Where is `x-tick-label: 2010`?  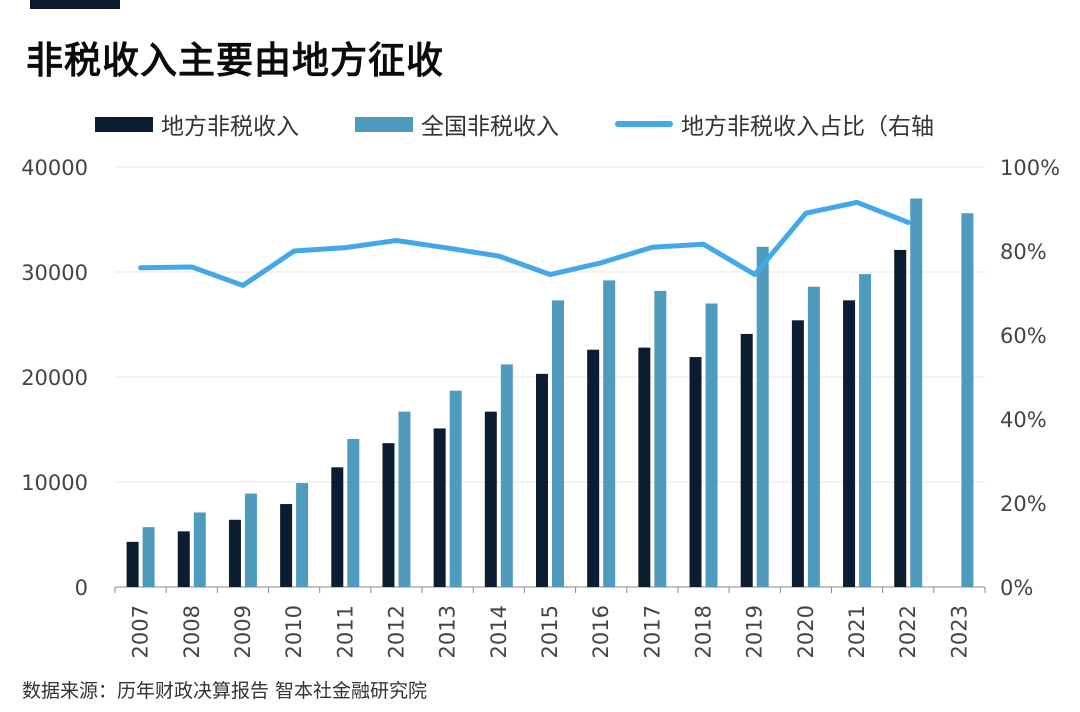 x-tick-label: 2010 is located at coordinates (294, 631).